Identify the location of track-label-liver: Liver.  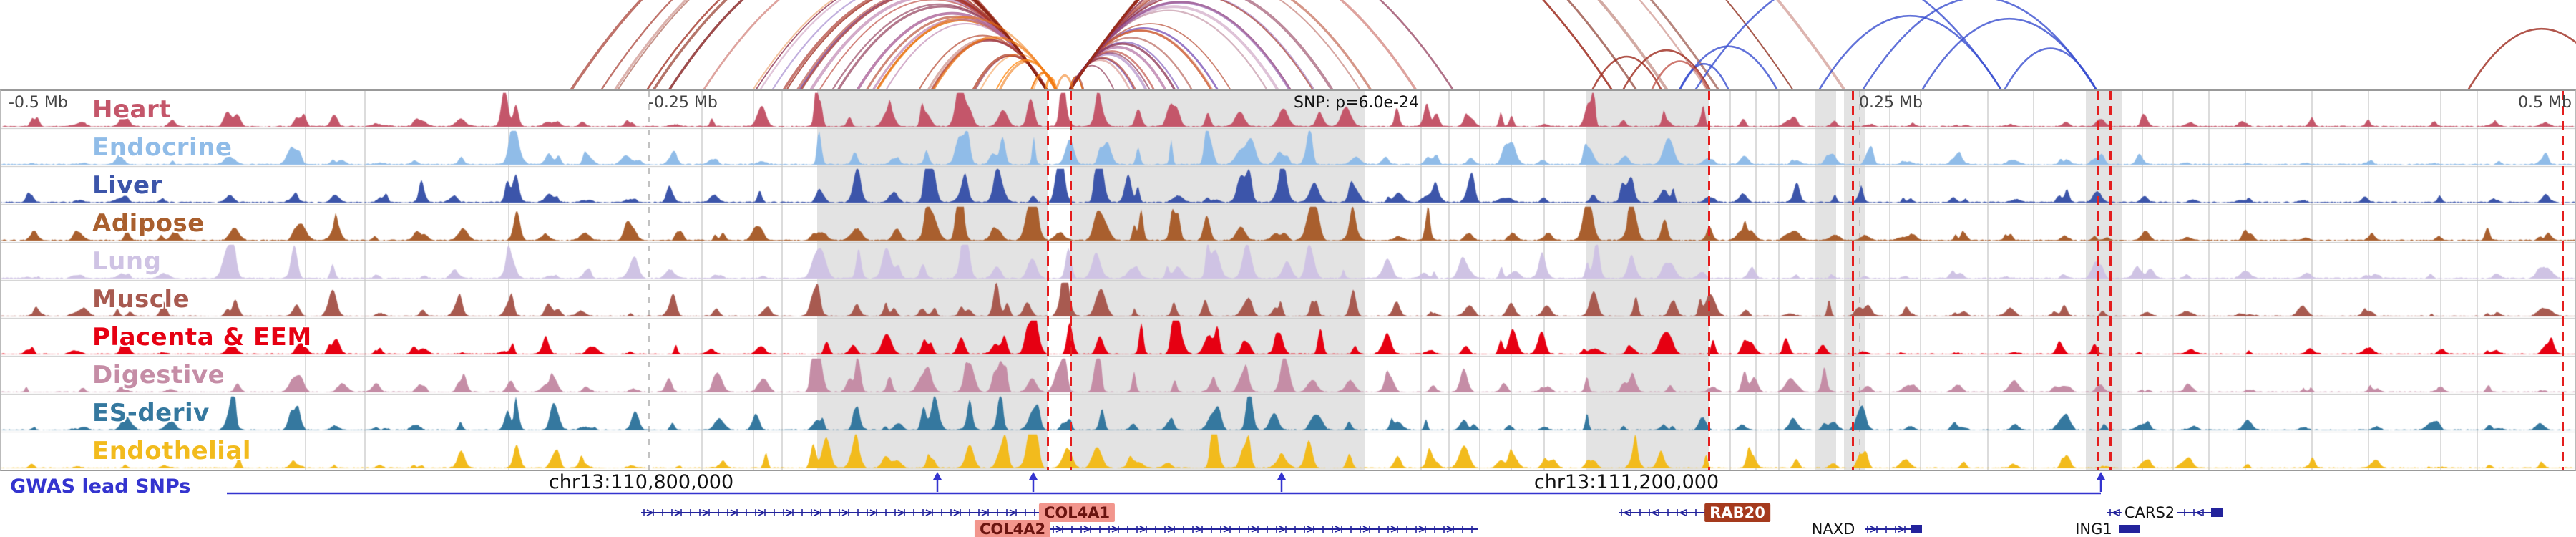
(127, 185).